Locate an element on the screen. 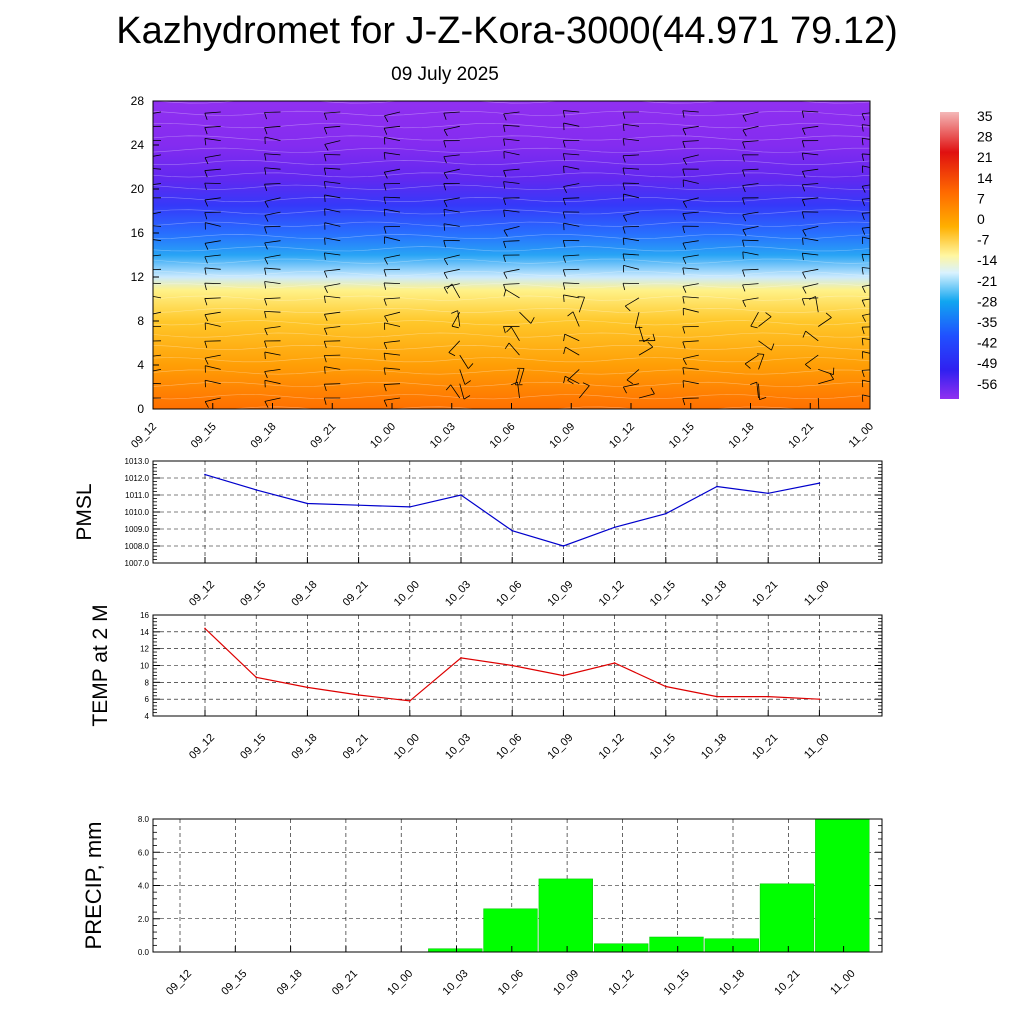 The height and width of the screenshot is (1024, 1024). y-axis-title: PMSL is located at coordinates (84, 511).